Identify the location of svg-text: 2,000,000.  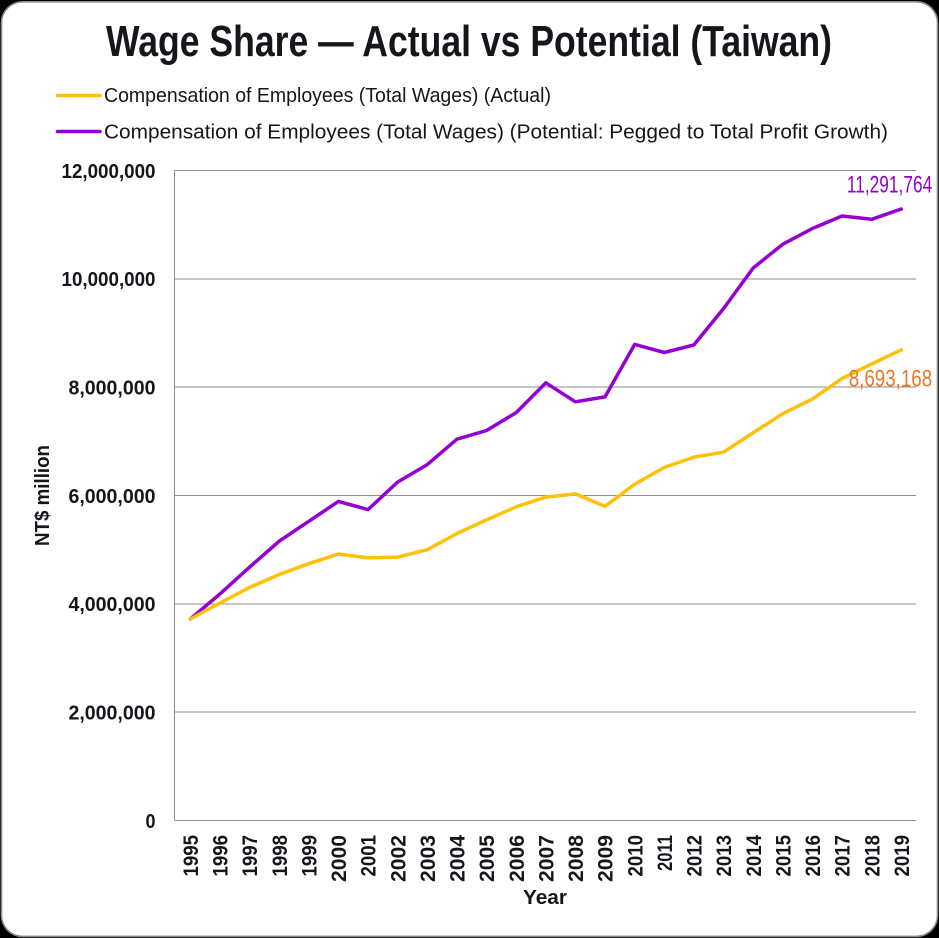
(112, 713).